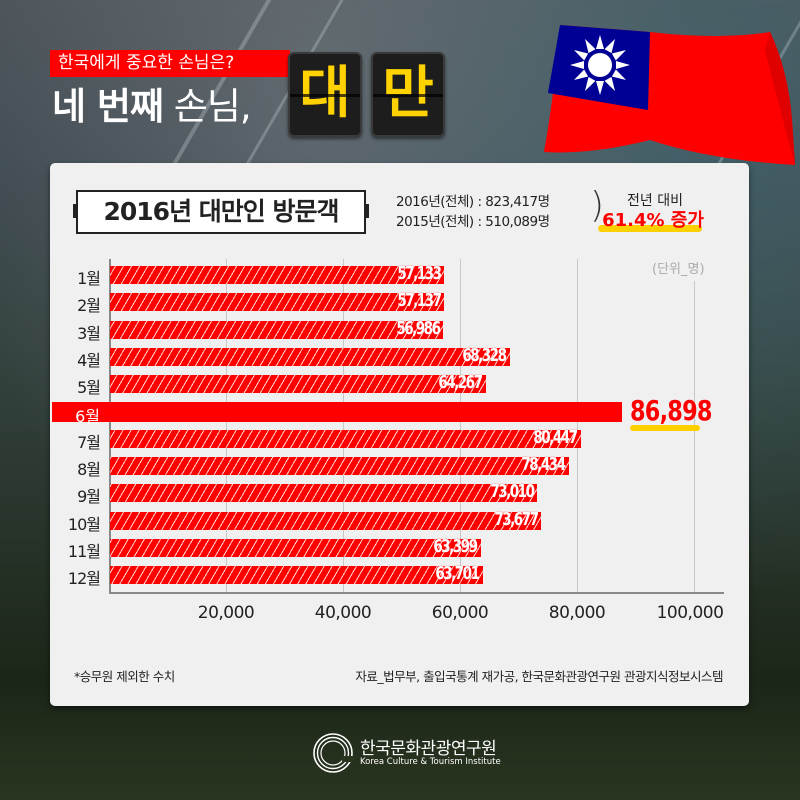  I want to click on row-label: 12월, so click(84, 579).